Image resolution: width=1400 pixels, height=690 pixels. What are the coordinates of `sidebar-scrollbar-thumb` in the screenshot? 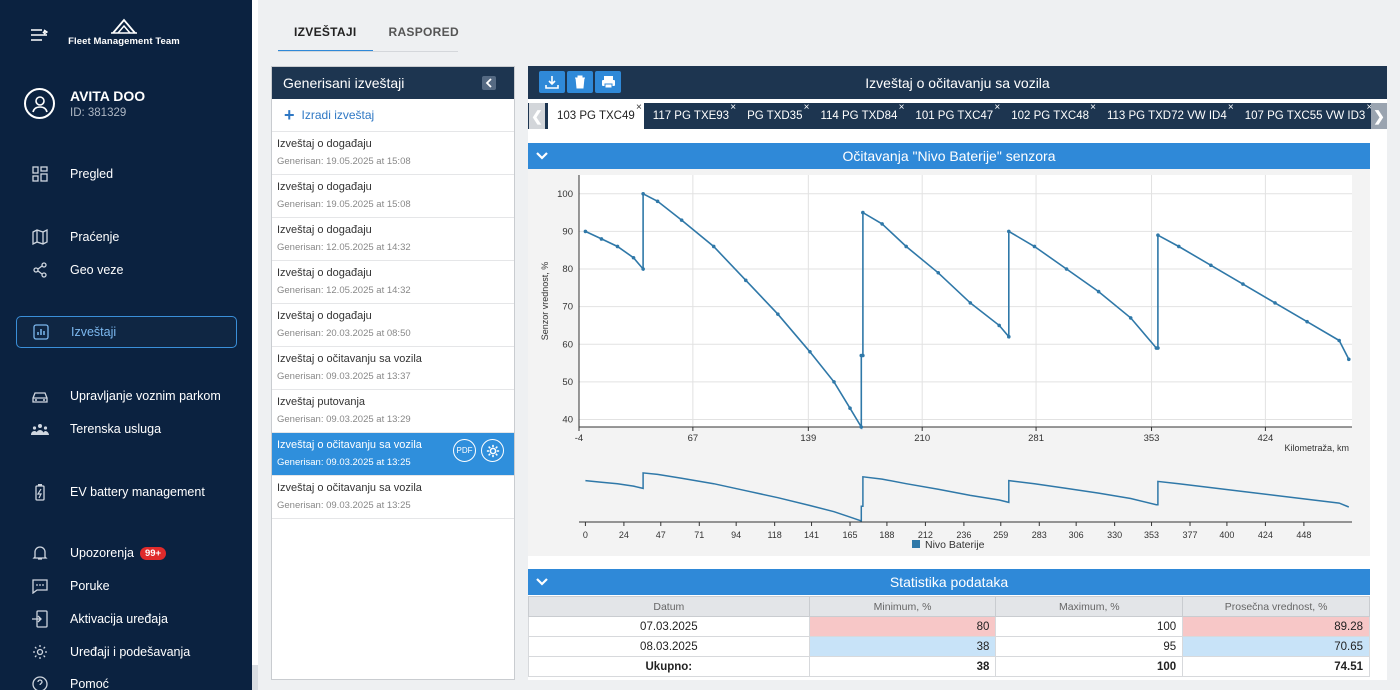 It's located at (255, 332).